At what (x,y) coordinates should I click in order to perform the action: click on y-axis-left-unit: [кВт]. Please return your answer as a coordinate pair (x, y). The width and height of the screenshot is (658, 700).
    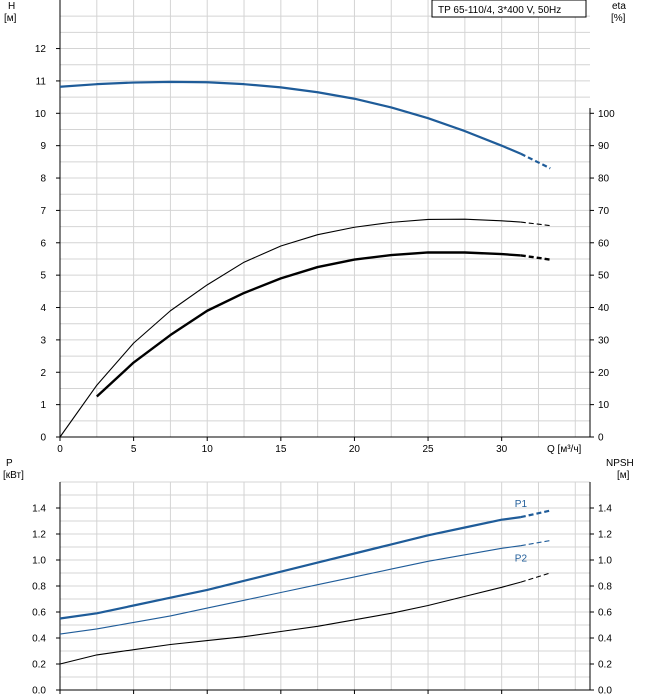
    Looking at the image, I should click on (13, 475).